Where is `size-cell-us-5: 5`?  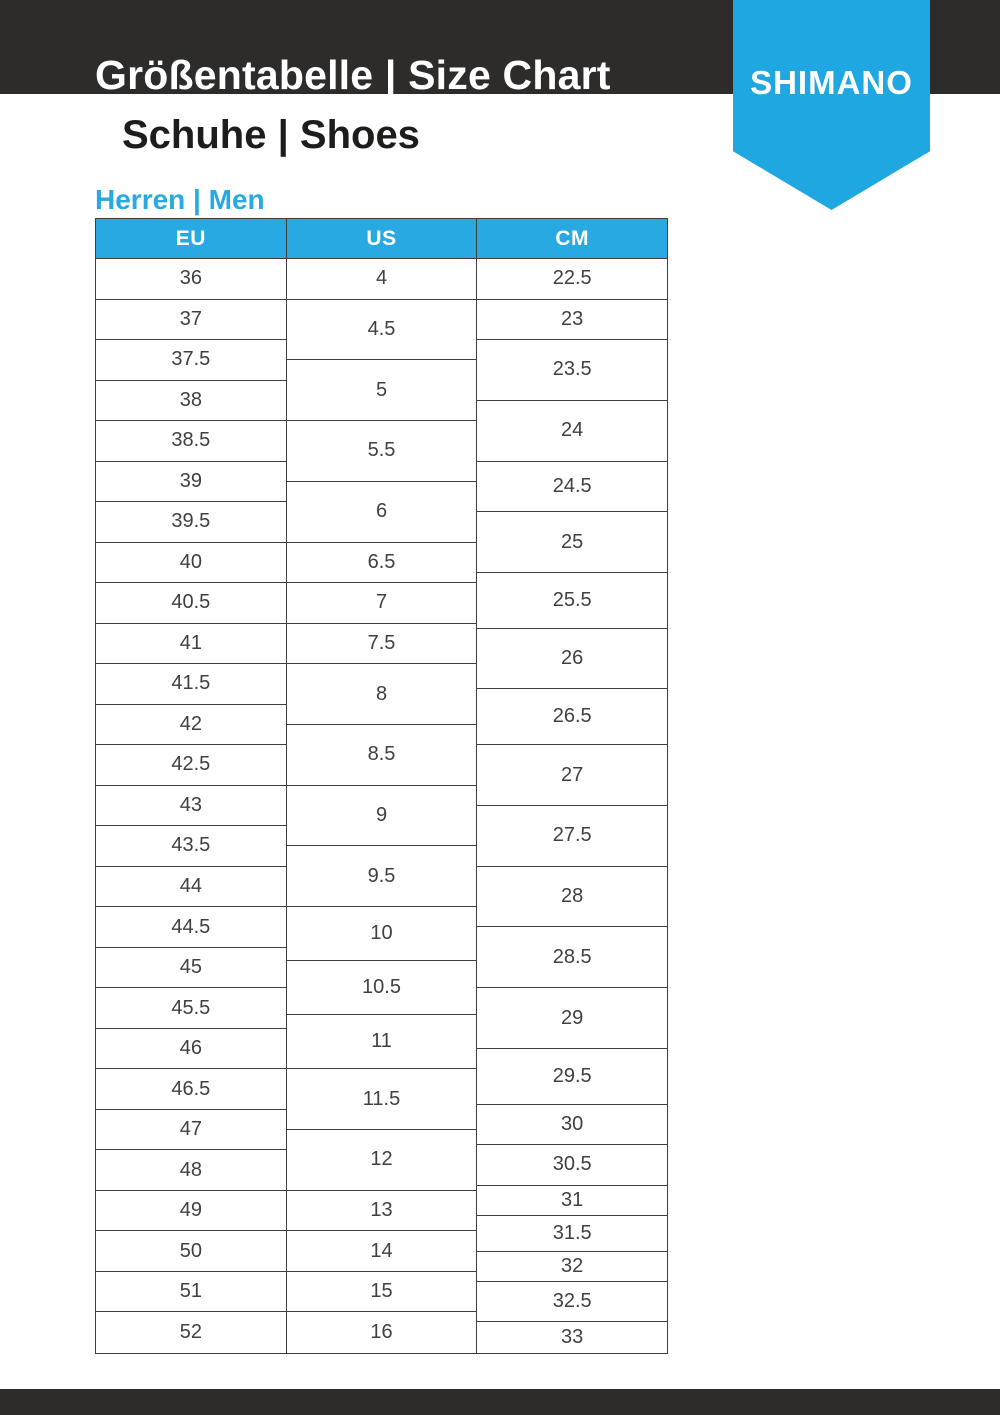 size-cell-us-5: 5 is located at coordinates (381, 391).